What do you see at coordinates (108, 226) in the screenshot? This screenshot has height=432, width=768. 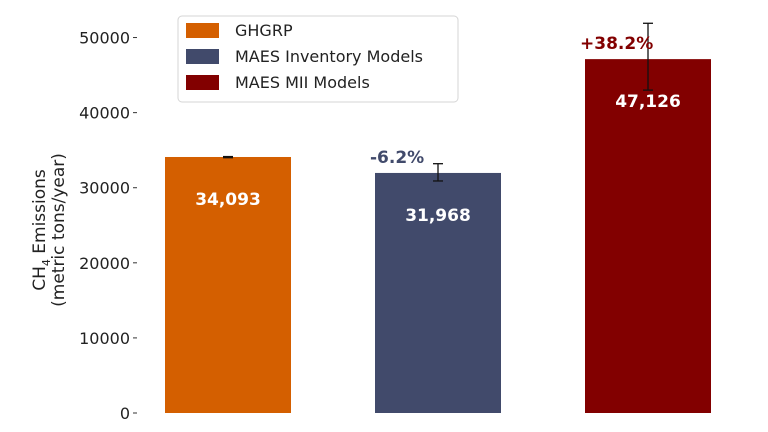 I see `y-axis: 0 10000 20000 30000 40000 50000` at bounding box center [108, 226].